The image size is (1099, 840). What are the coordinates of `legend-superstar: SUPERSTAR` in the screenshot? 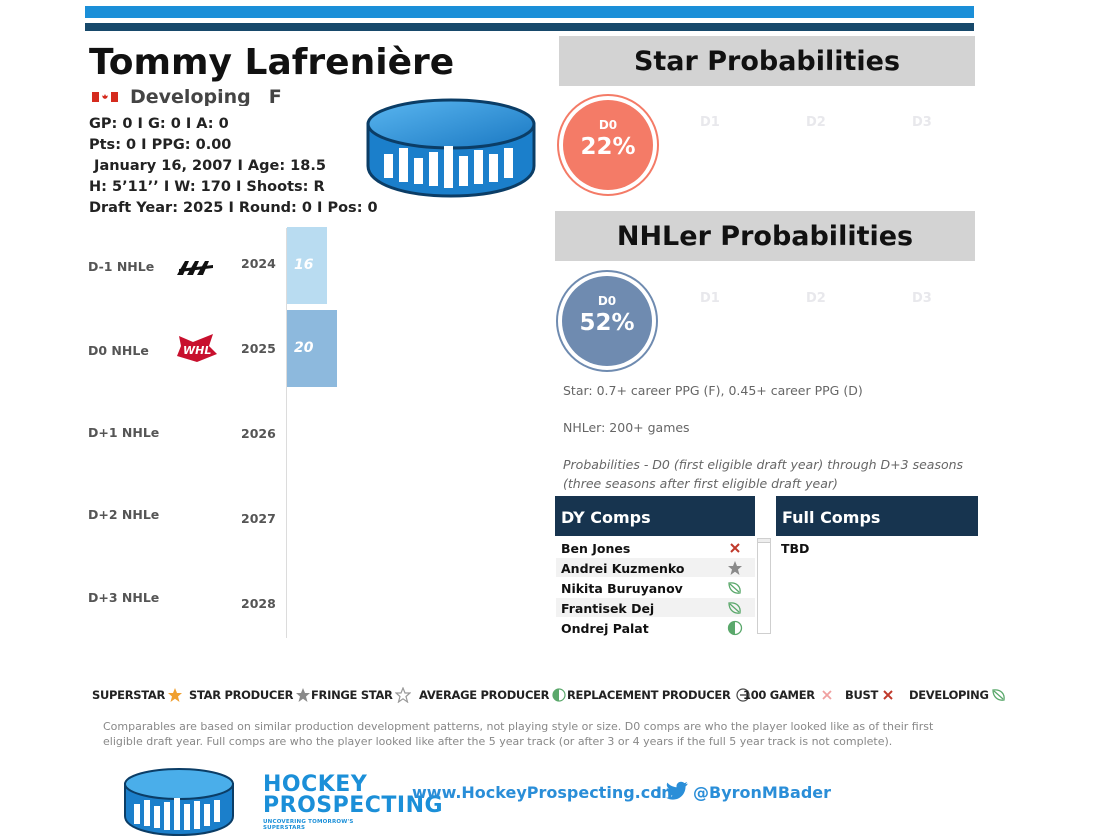 It's located at (137, 695).